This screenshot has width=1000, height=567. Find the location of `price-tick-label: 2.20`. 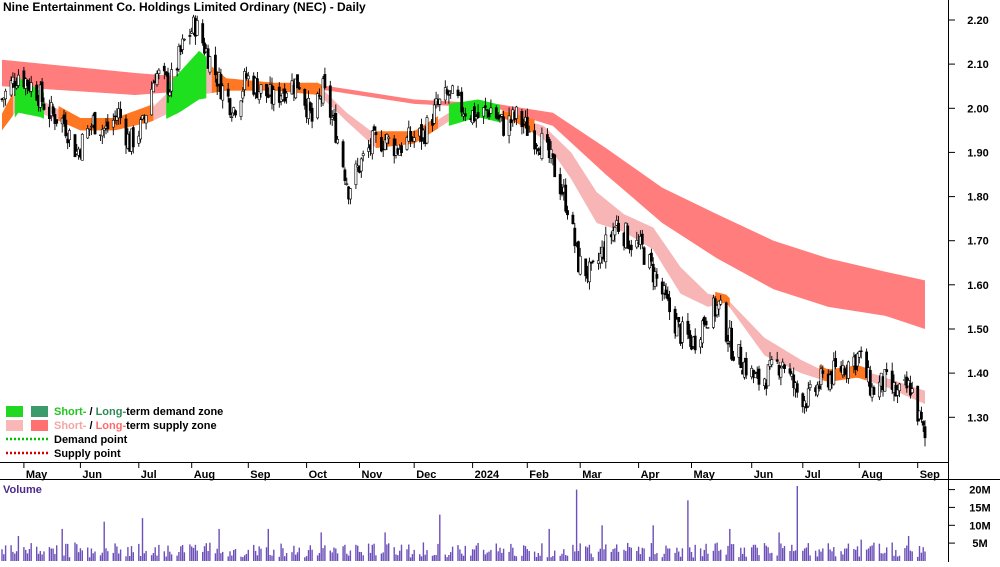

price-tick-label: 2.20 is located at coordinates (977, 21).